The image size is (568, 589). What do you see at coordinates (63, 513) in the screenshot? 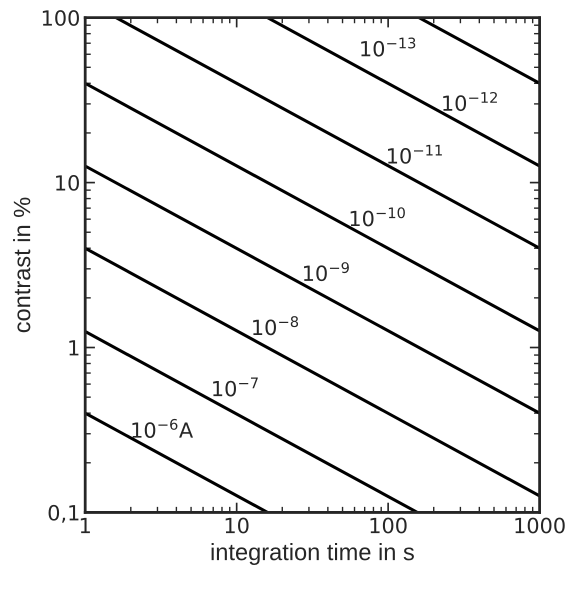
I see `y-tick-label: 0,1` at bounding box center [63, 513].